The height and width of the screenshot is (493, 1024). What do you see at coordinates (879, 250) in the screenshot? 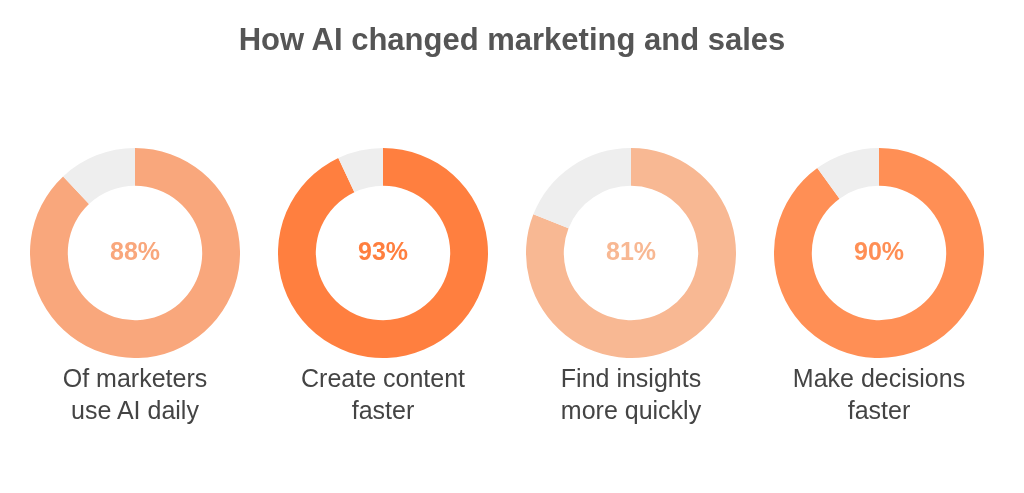
I see `data-label: 90%` at bounding box center [879, 250].